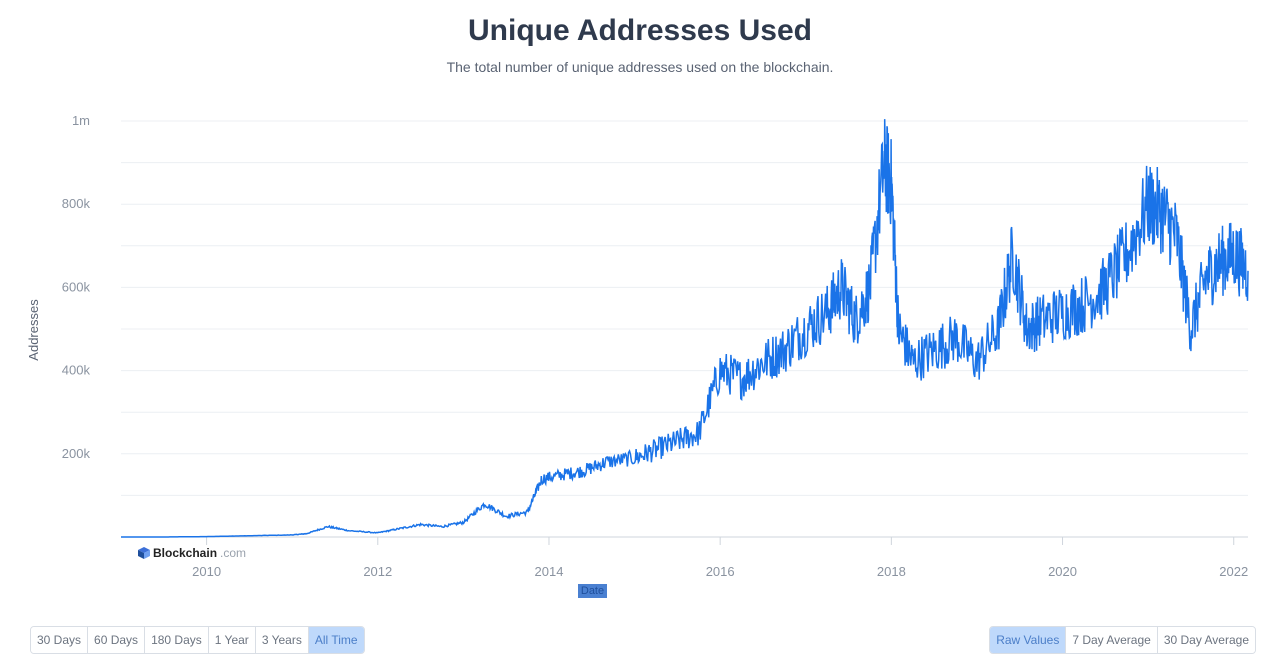 The image size is (1280, 671). Describe the element at coordinates (282, 640) in the screenshot. I see `range-3-years-button: 3 Years` at that location.